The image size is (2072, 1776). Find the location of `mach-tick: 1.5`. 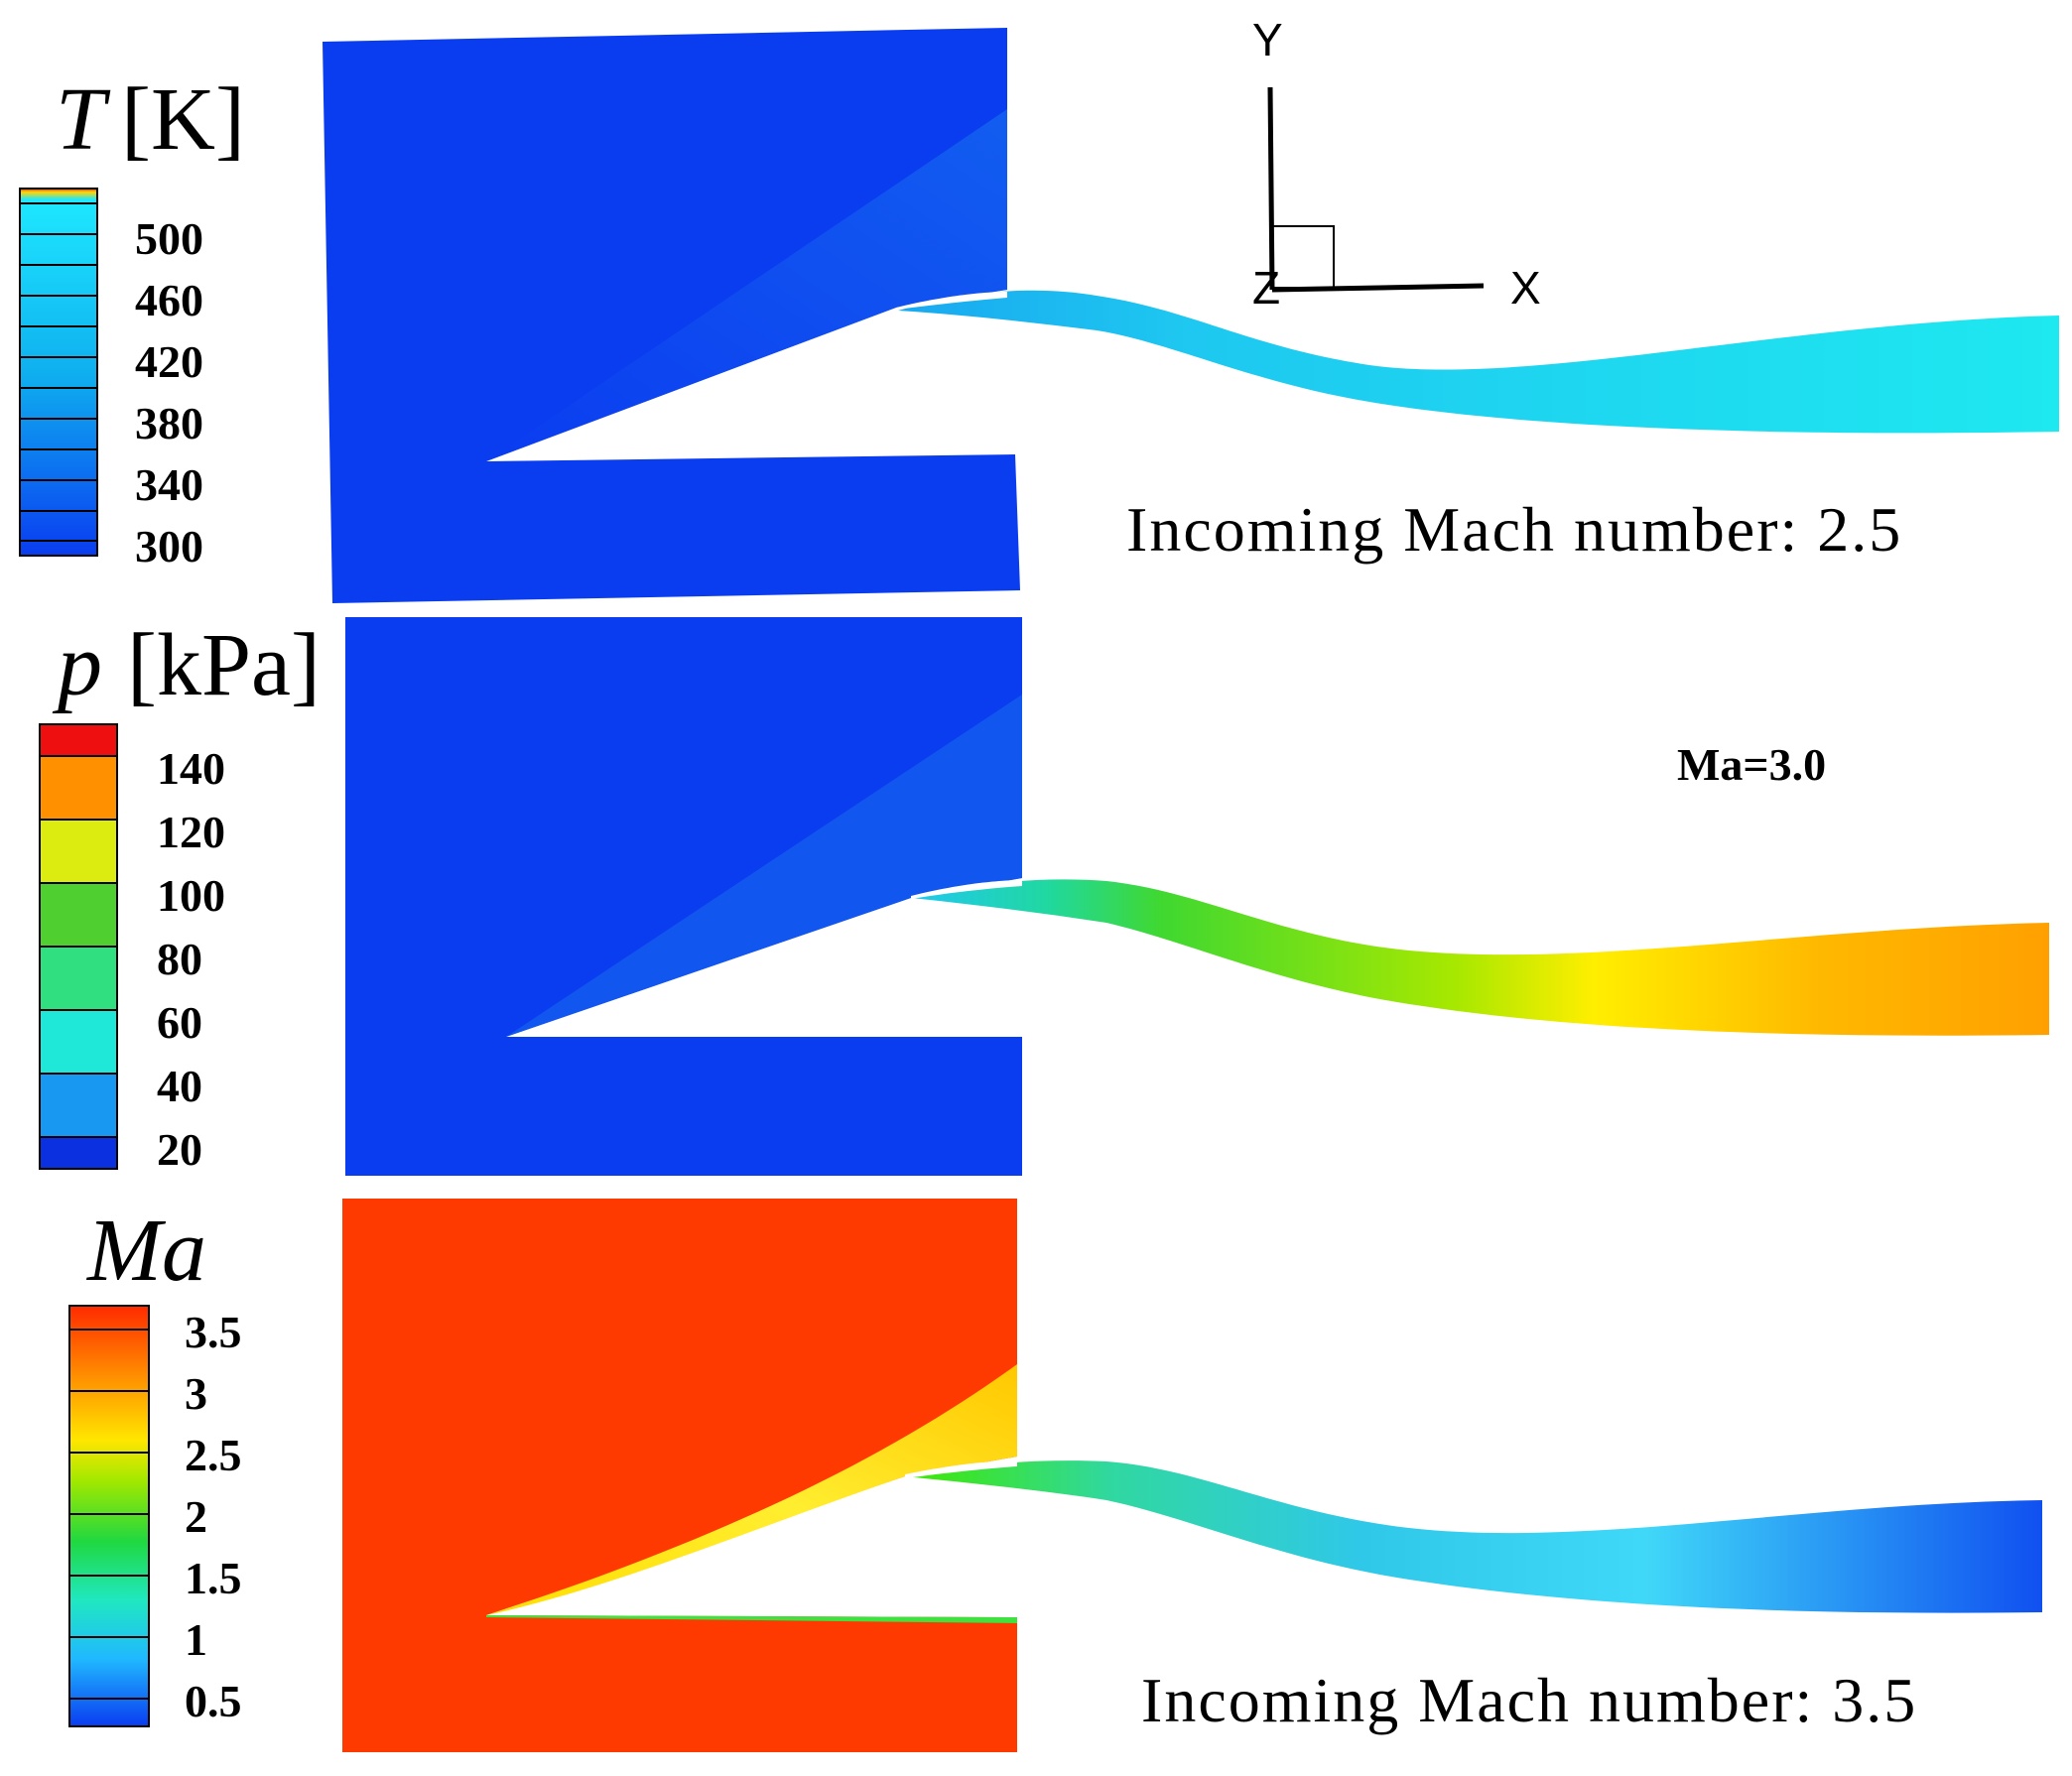

mach-tick: 1.5 is located at coordinates (213, 1578).